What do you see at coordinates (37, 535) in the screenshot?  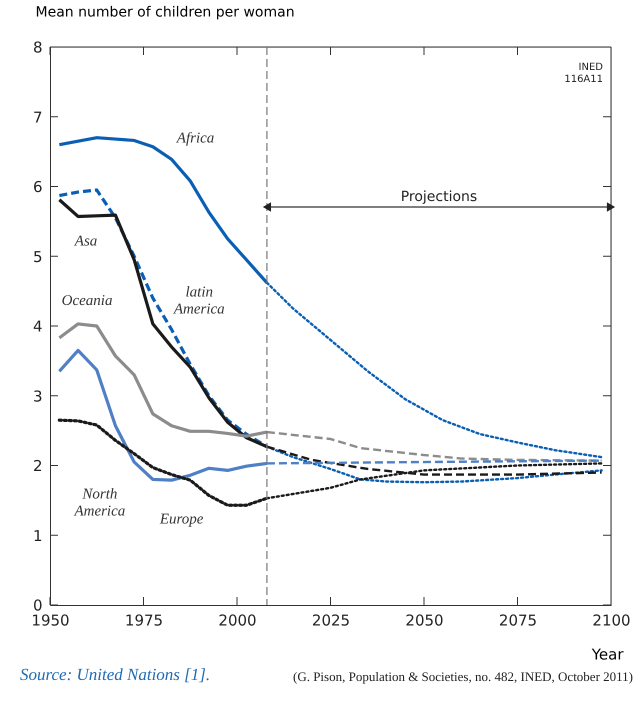 I see `y-tick-label: 1` at bounding box center [37, 535].